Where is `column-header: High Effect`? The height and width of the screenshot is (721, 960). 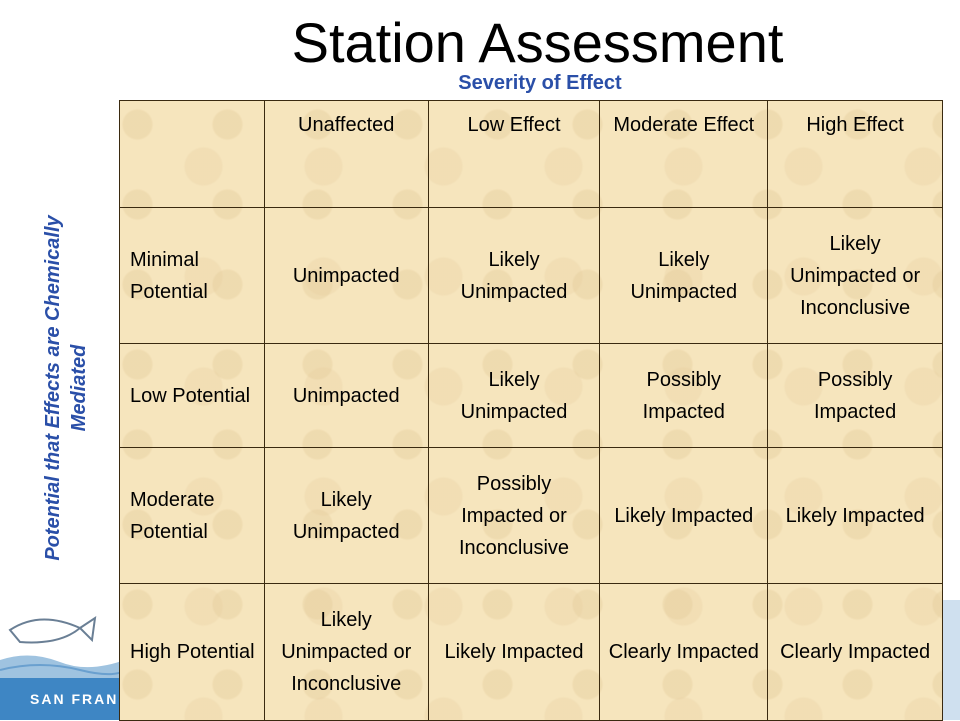
column-header: High Effect is located at coordinates (855, 154).